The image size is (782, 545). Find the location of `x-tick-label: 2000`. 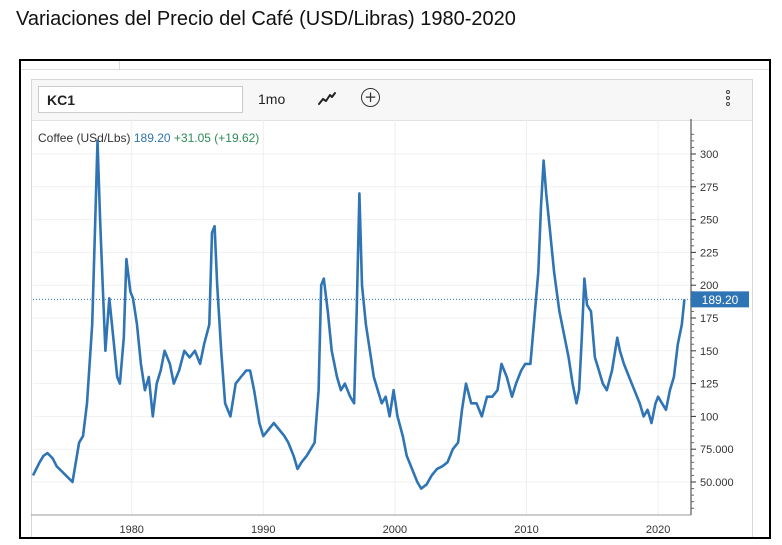

x-tick-label: 2000 is located at coordinates (395, 530).